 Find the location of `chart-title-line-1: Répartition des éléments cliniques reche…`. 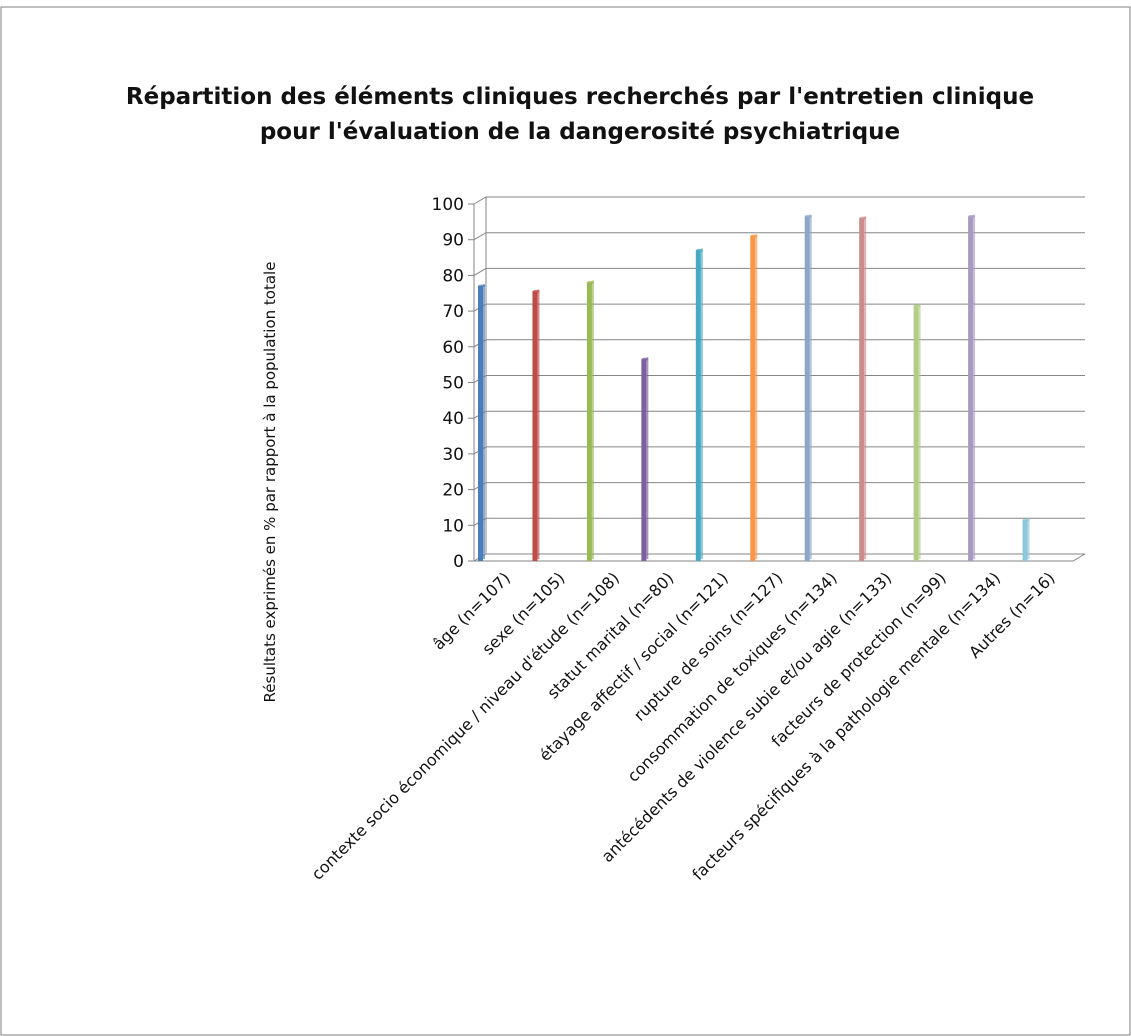

chart-title-line-1: Répartition des éléments cliniques reche… is located at coordinates (580, 97).